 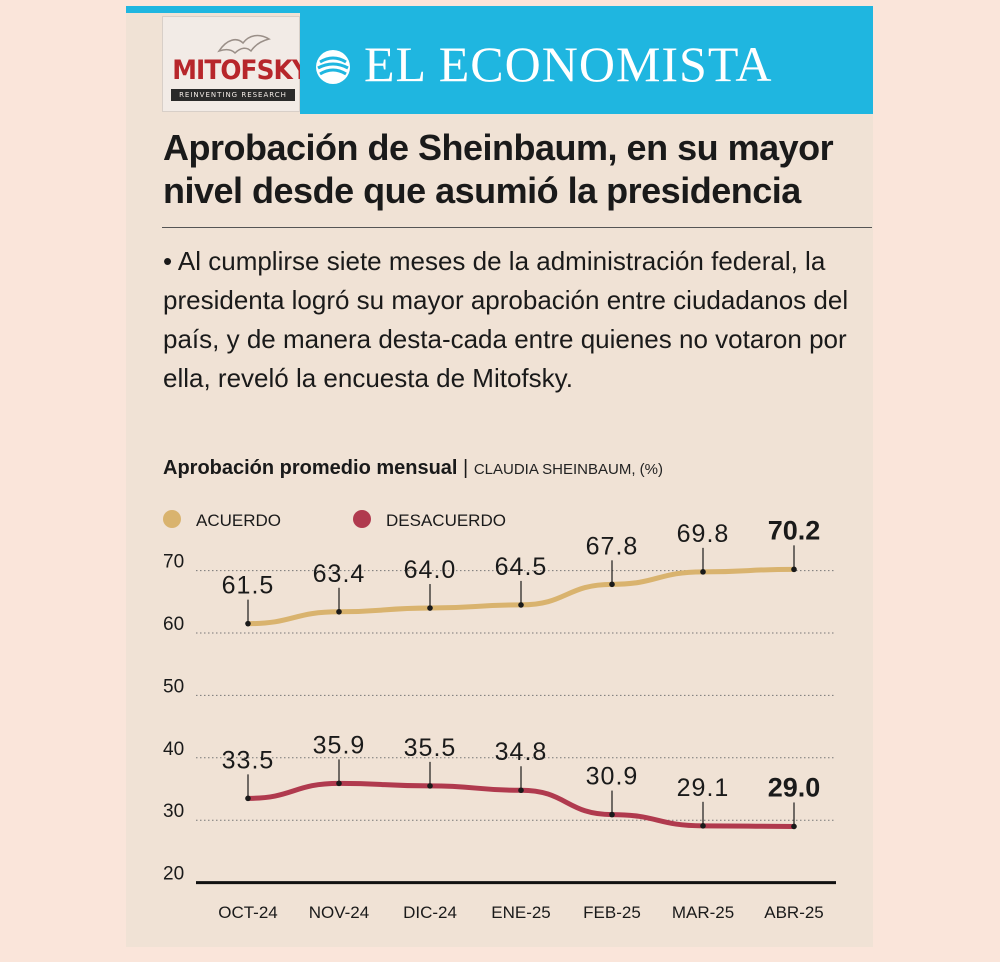 I want to click on x-tick-label: NOV-24, so click(x=339, y=912).